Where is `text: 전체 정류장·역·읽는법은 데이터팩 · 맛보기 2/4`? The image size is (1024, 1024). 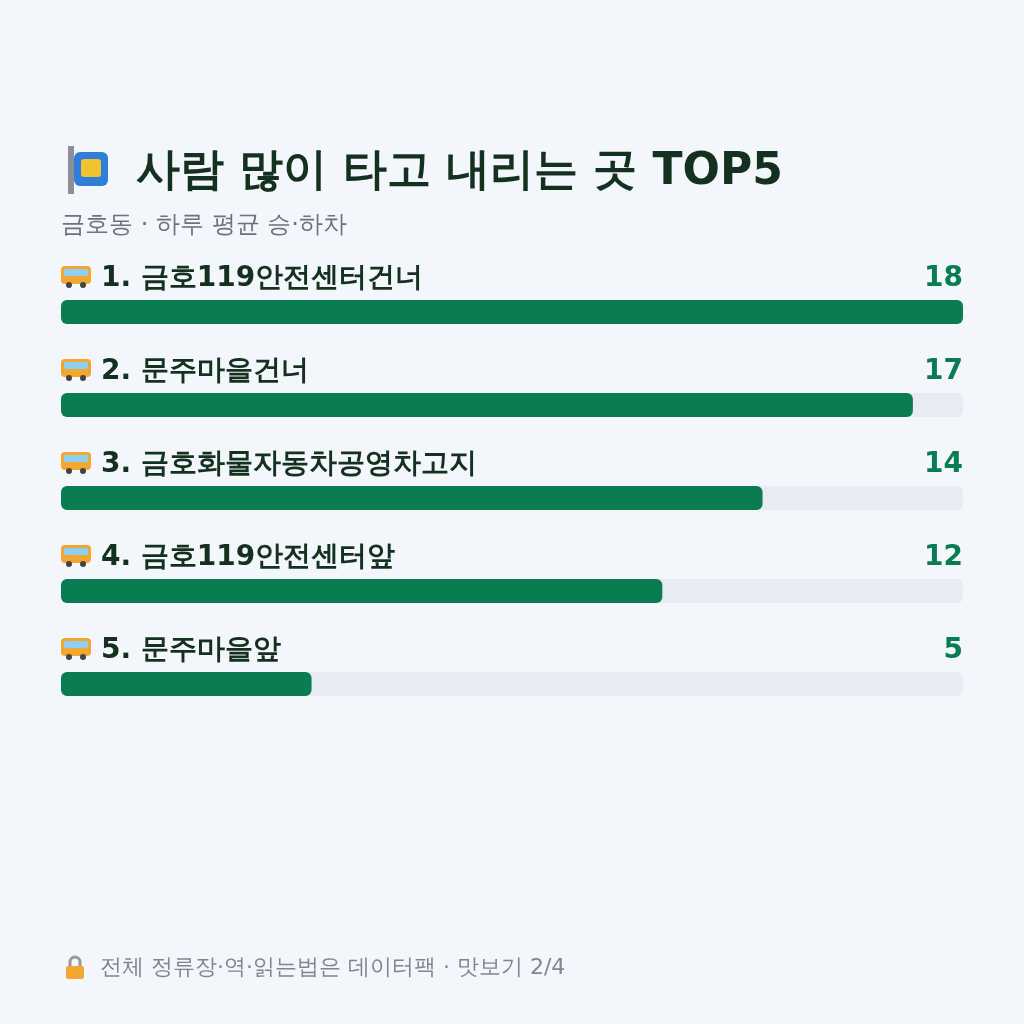
text: 전체 정류장·역·읽는법은 데이터팩 · 맛보기 2/4 is located at coordinates (333, 967).